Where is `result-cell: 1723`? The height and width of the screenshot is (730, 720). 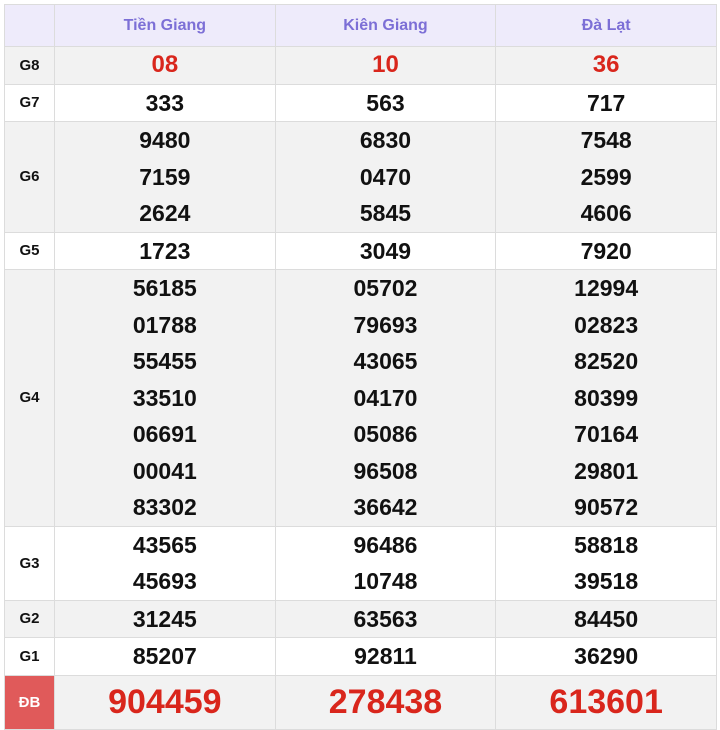 result-cell: 1723 is located at coordinates (165, 250).